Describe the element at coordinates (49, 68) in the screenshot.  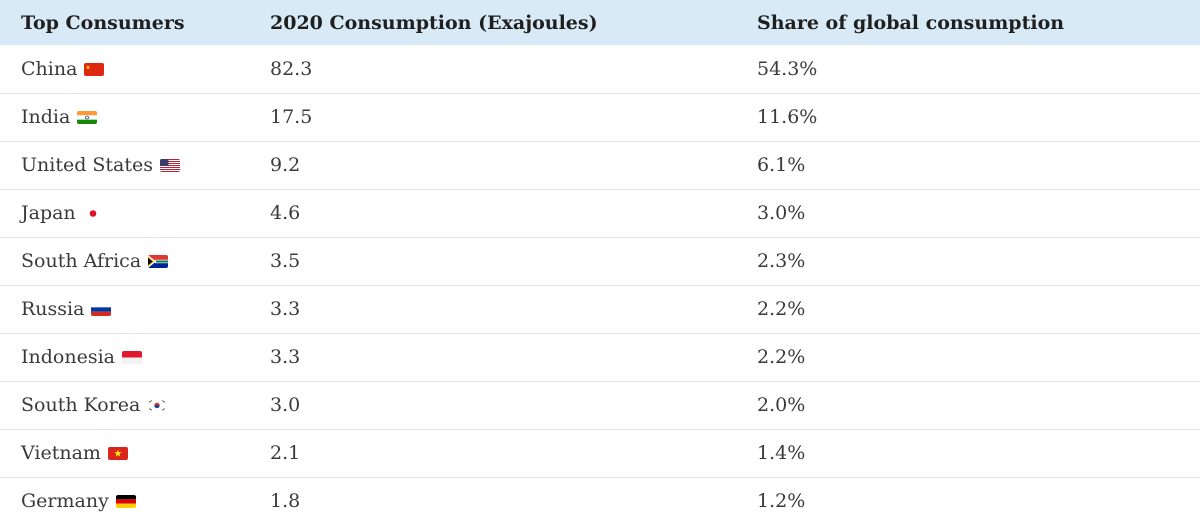
I see `country-name: China` at that location.